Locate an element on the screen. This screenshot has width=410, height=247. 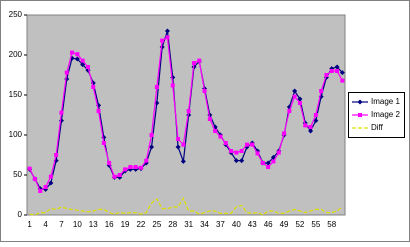
x-tick-label: 19 is located at coordinates (125, 224).